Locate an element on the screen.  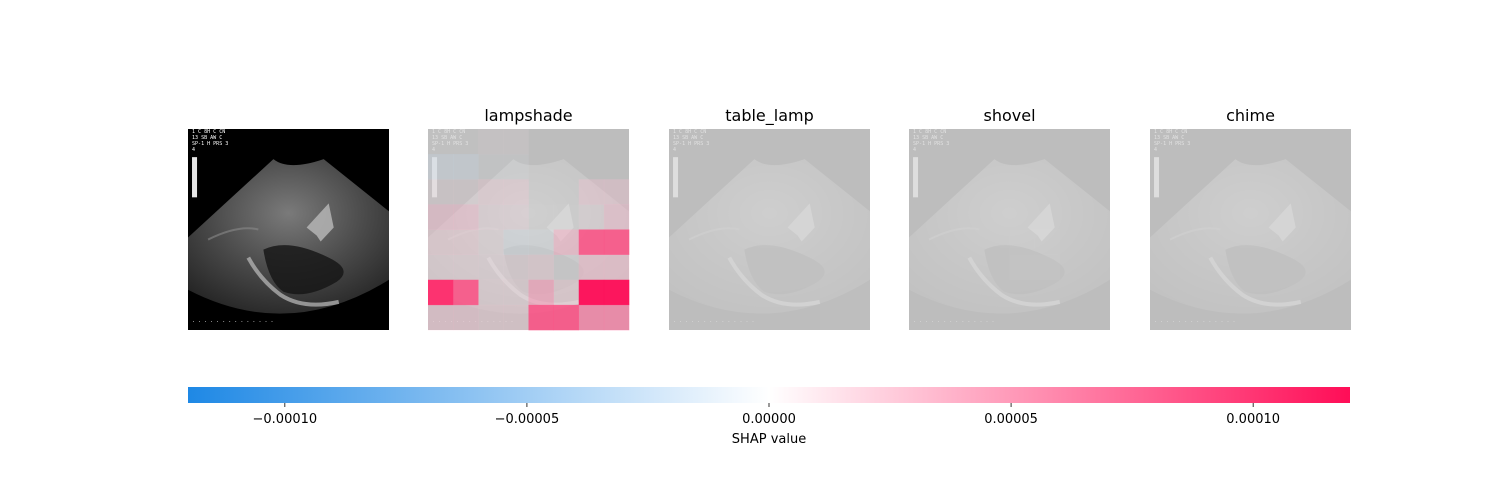
original-image-panel is located at coordinates (288, 229).